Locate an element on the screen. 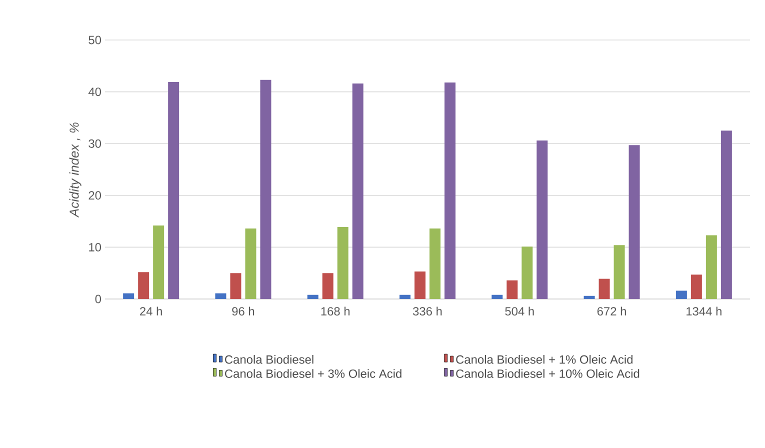  x-tick-label: 1344 h is located at coordinates (704, 311).